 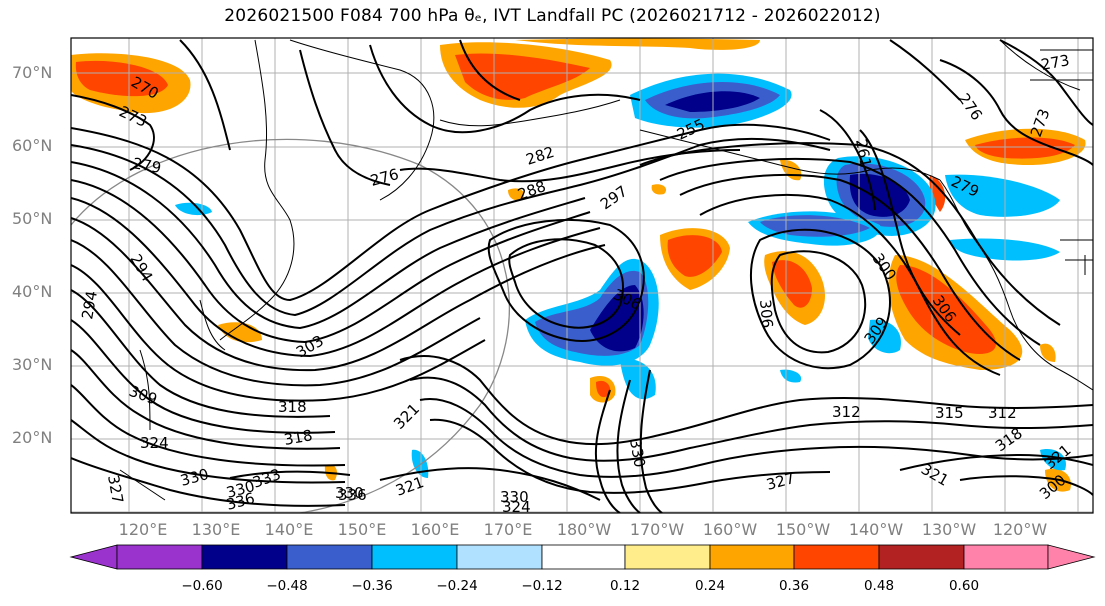 I want to click on lon-label: 170°W, so click(x=657, y=529).